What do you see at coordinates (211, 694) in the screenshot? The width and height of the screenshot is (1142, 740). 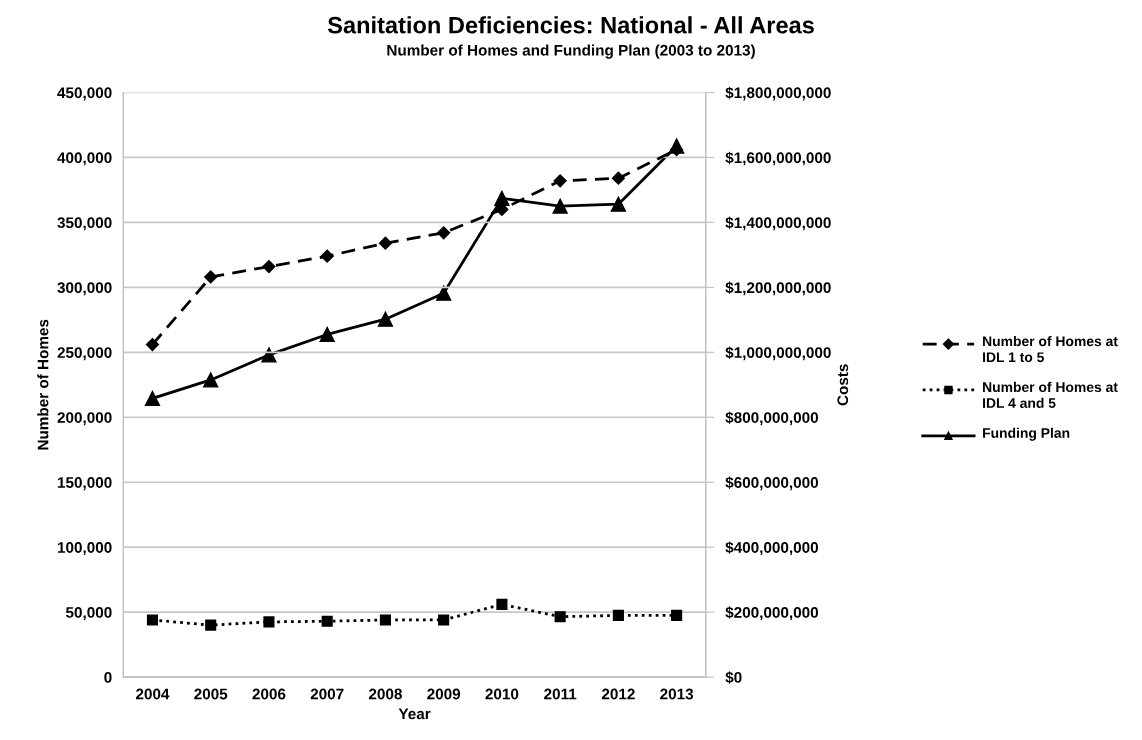 I see `x-tick-label: 2005` at bounding box center [211, 694].